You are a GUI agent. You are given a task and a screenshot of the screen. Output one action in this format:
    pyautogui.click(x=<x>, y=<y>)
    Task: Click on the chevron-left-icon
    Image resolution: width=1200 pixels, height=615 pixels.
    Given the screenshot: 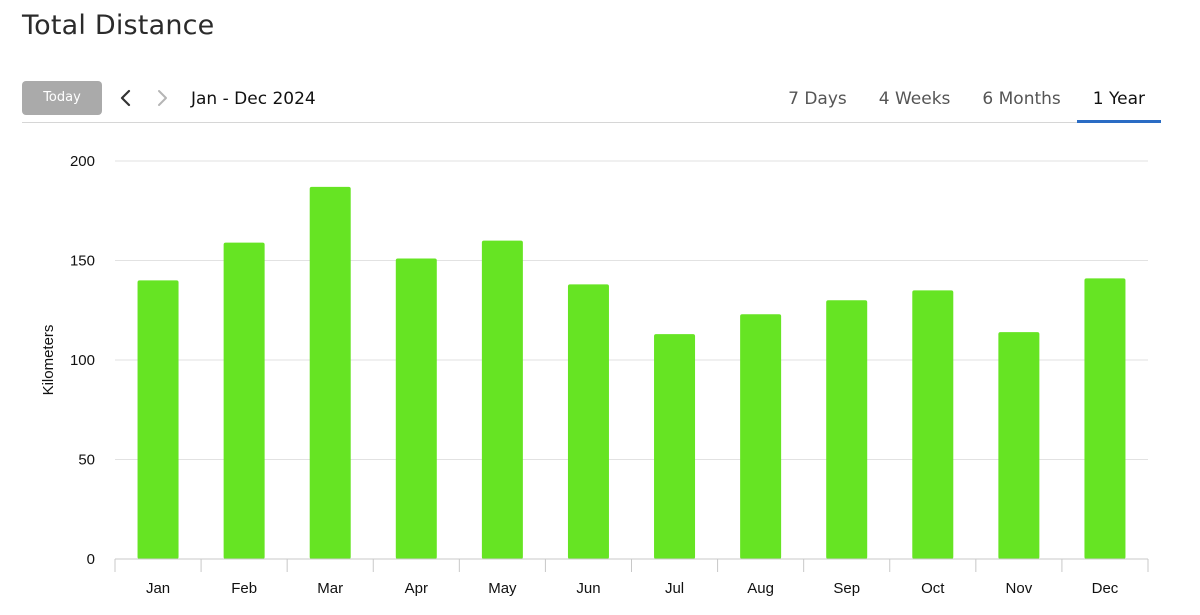 What is the action you would take?
    pyautogui.click(x=125, y=98)
    